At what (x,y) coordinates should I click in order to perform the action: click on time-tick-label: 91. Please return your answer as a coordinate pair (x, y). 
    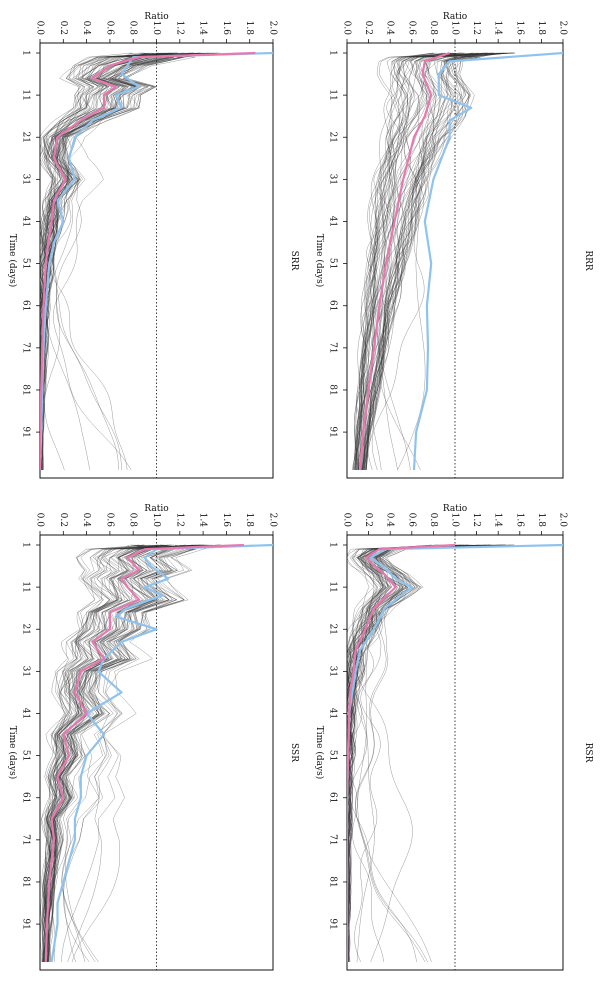
    Looking at the image, I should click on (26, 431).